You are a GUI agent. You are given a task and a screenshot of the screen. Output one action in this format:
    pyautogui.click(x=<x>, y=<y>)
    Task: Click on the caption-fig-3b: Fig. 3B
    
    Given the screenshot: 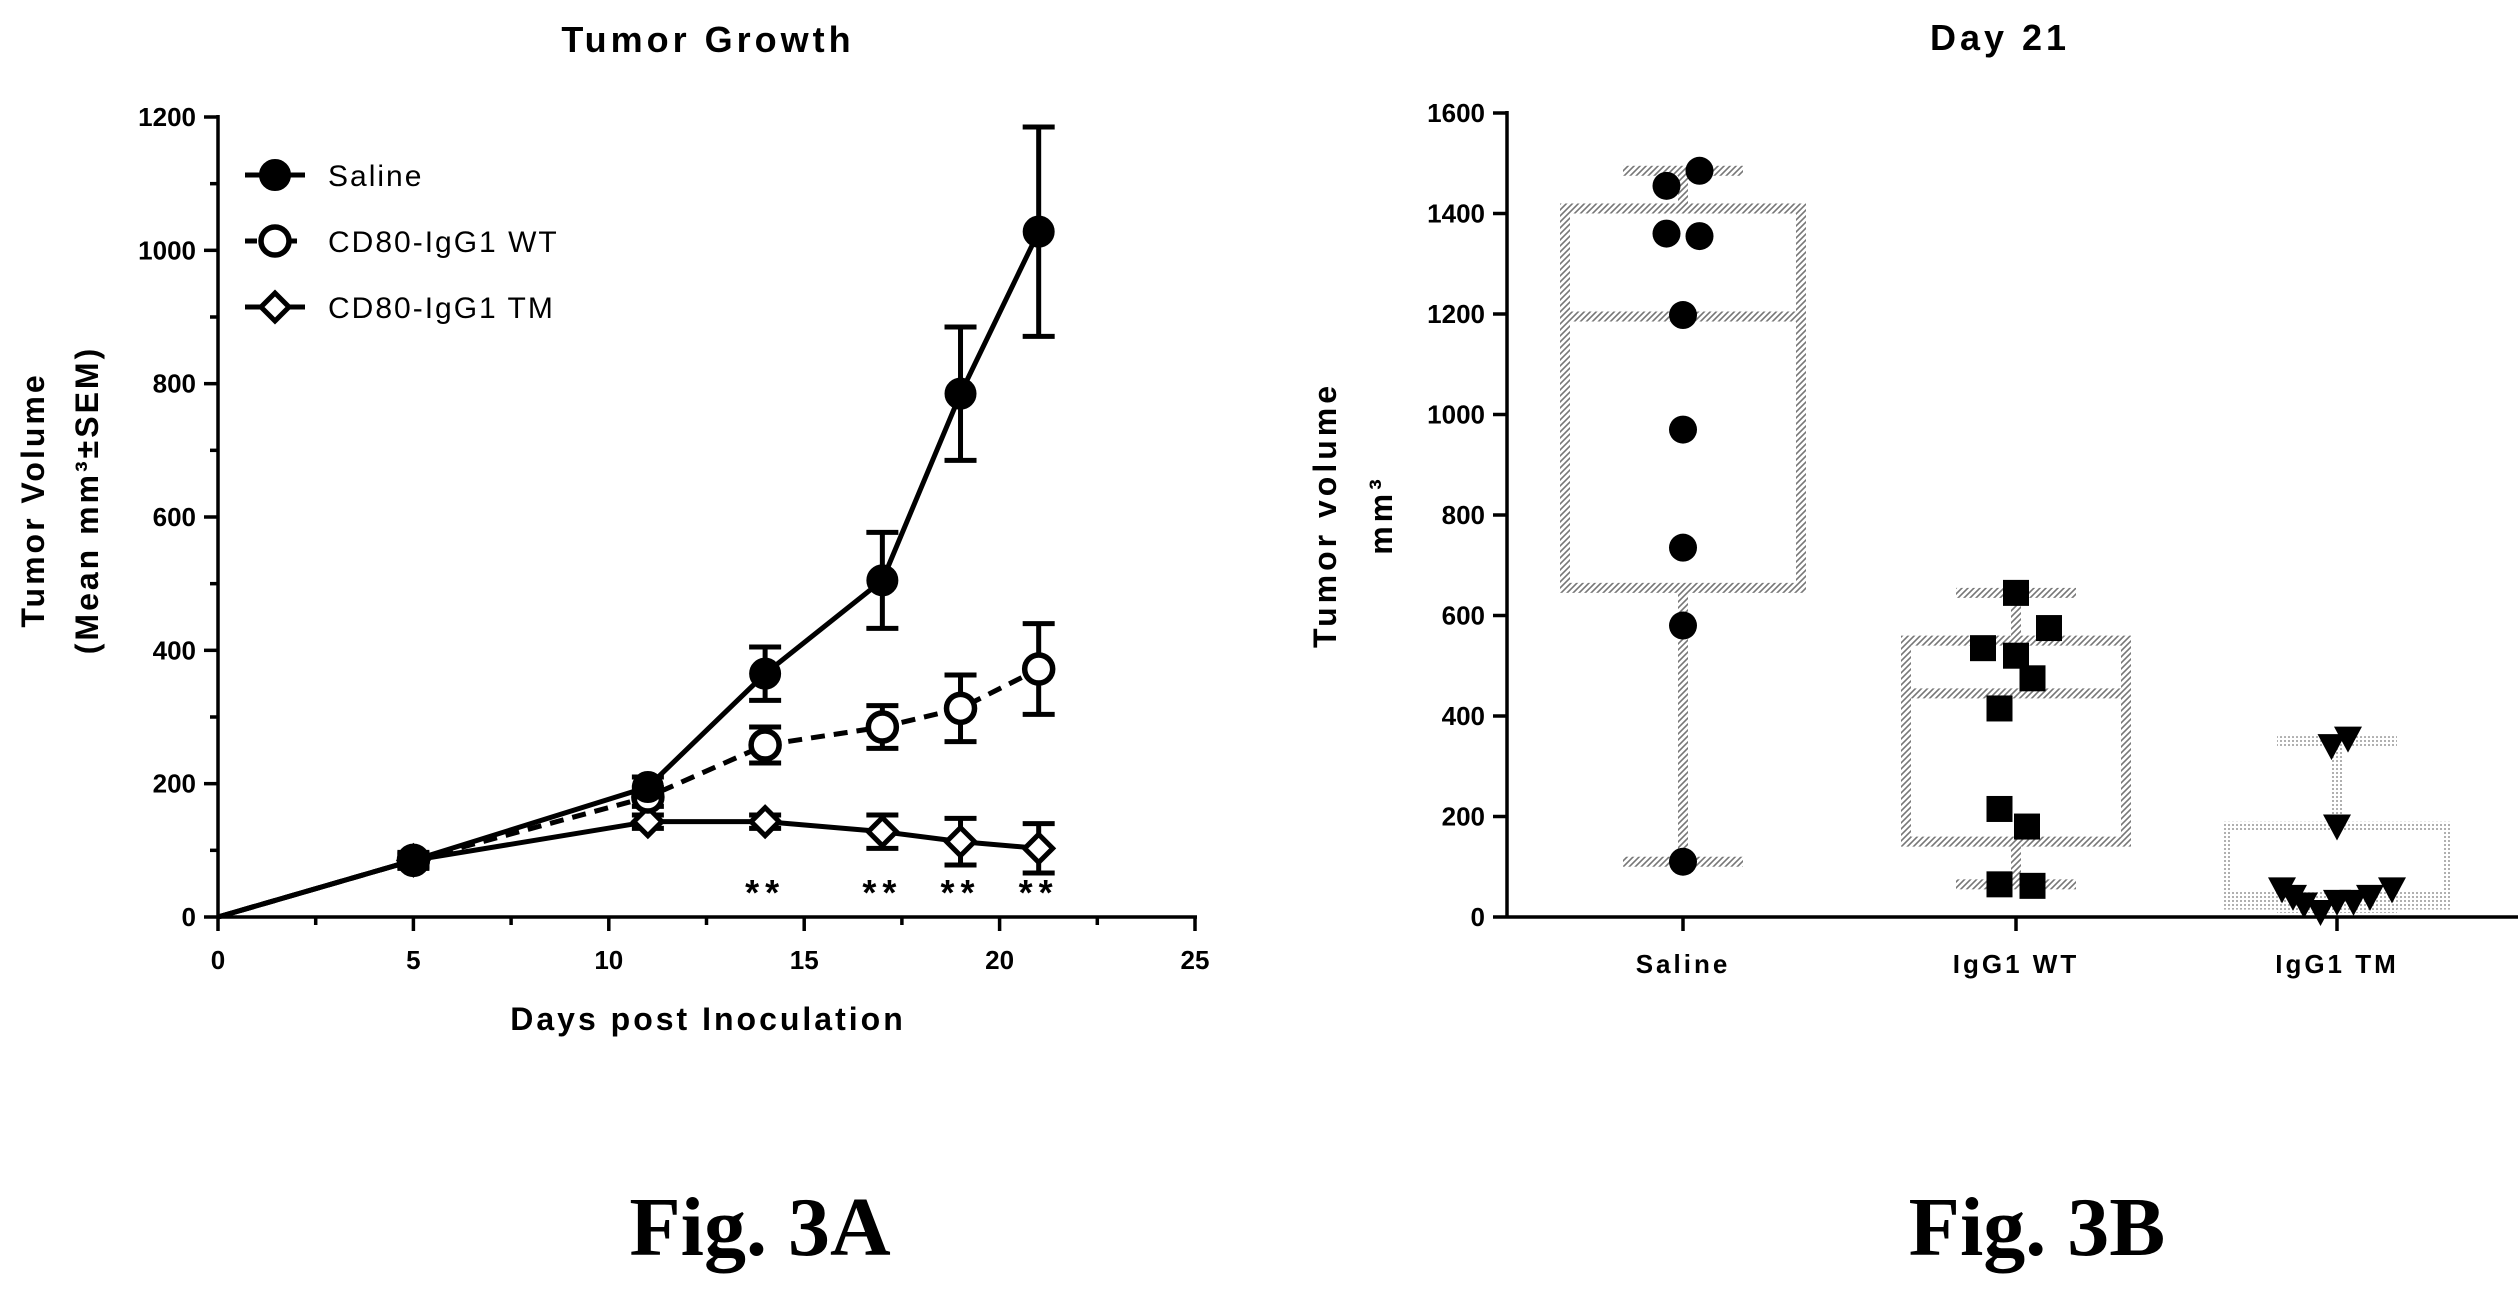 What is the action you would take?
    pyautogui.click(x=2037, y=1227)
    